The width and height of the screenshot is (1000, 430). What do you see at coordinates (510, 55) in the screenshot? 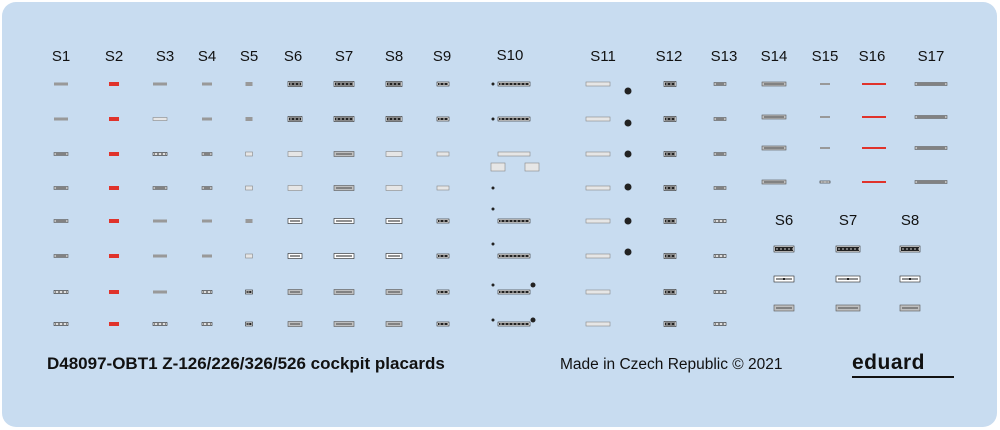
I see `label-s10: S10` at bounding box center [510, 55].